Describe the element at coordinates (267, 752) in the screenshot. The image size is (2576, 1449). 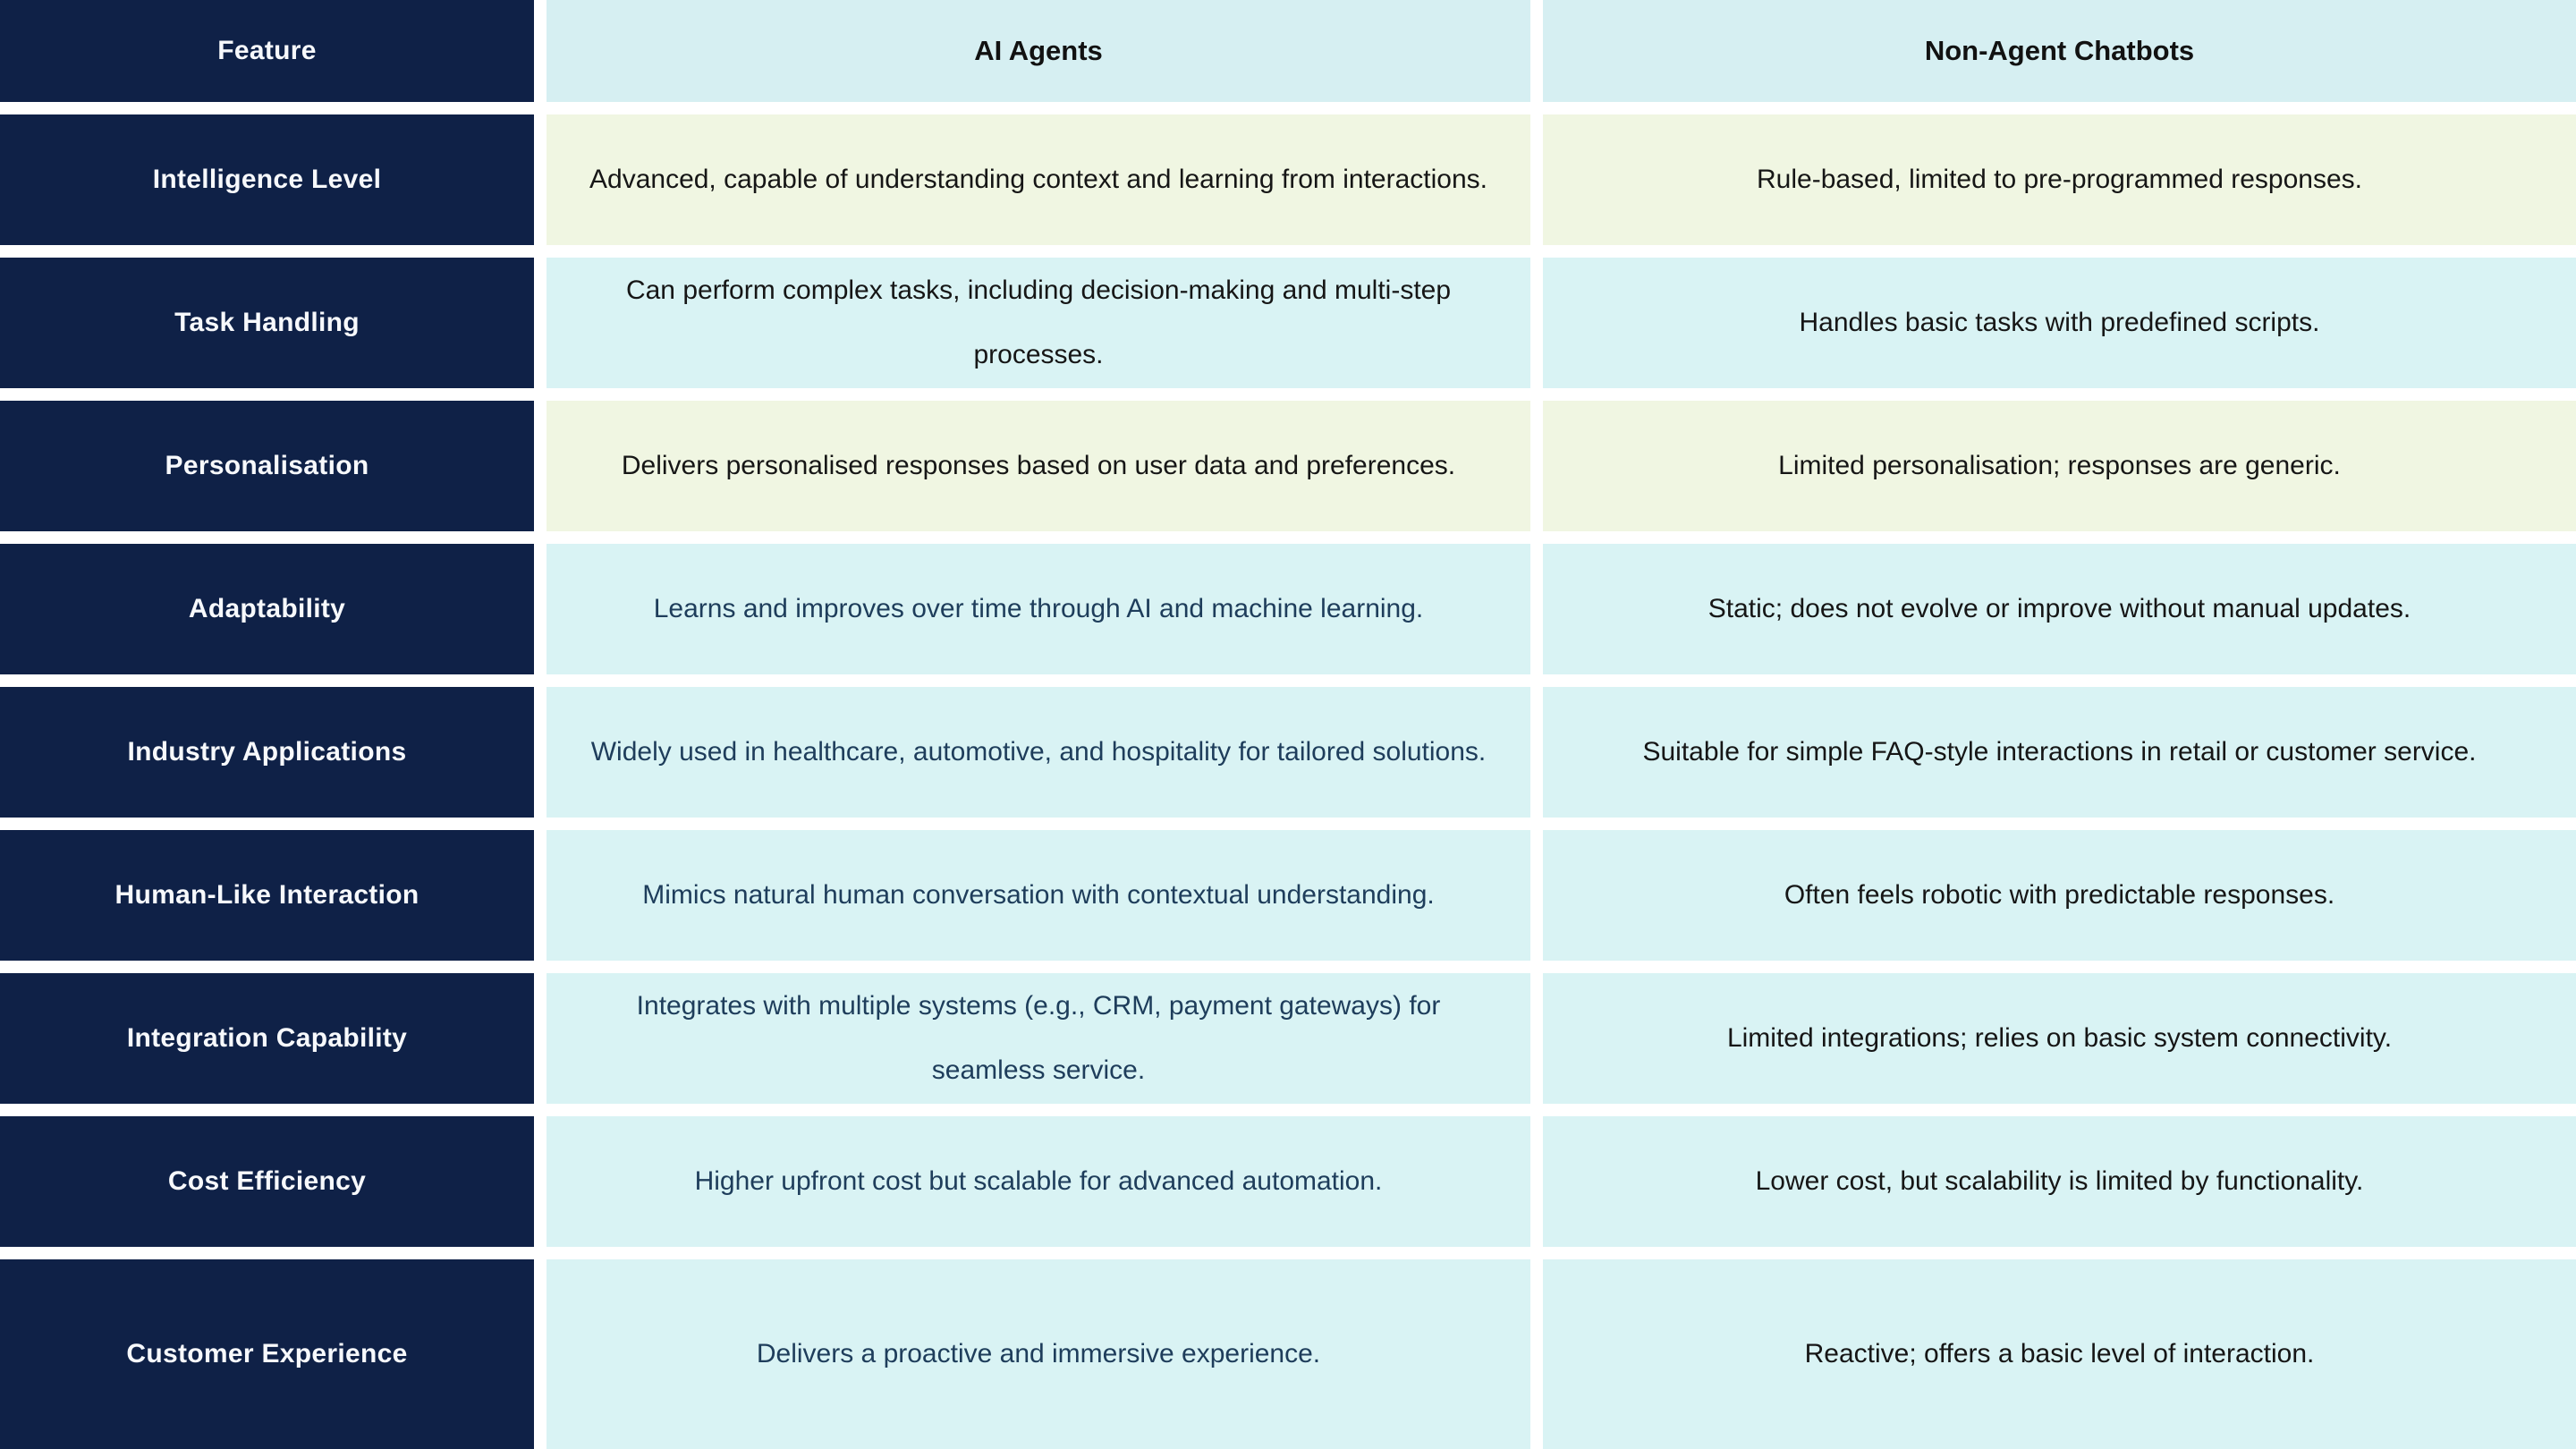
I see `feature-cell-industry-applications: Industry Applications` at that location.